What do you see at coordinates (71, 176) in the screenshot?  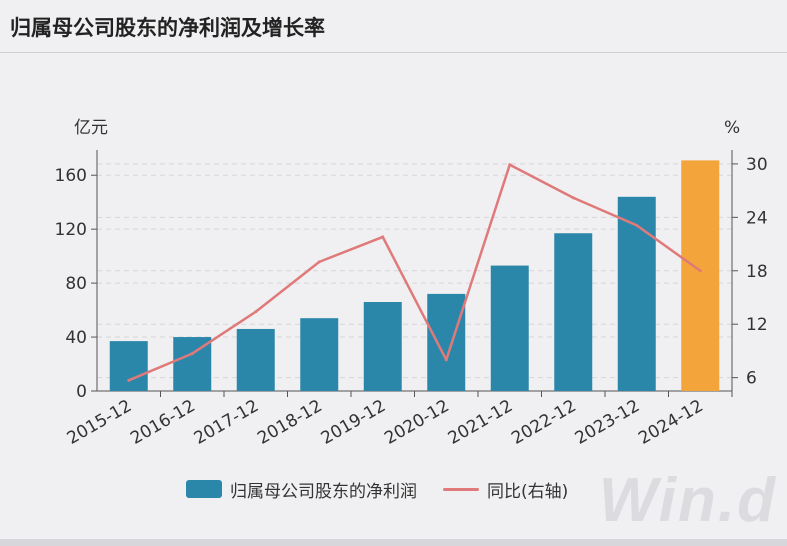 I see `y-left-tick-label: 160` at bounding box center [71, 176].